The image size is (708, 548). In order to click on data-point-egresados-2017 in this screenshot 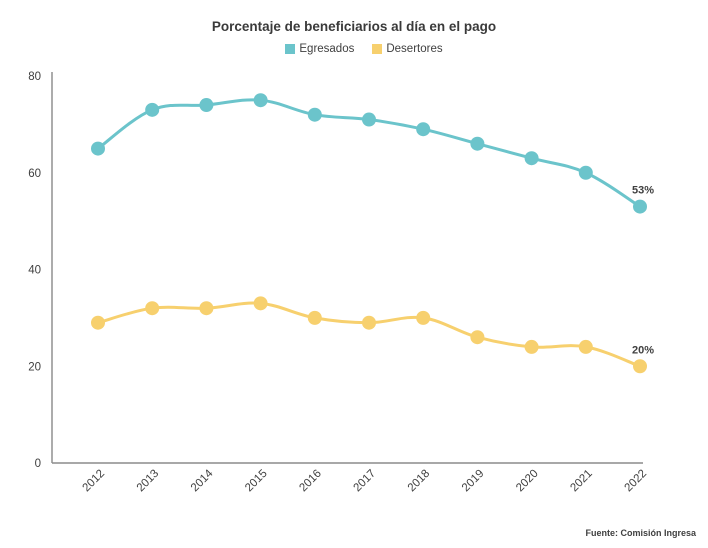, I will do `click(369, 119)`.